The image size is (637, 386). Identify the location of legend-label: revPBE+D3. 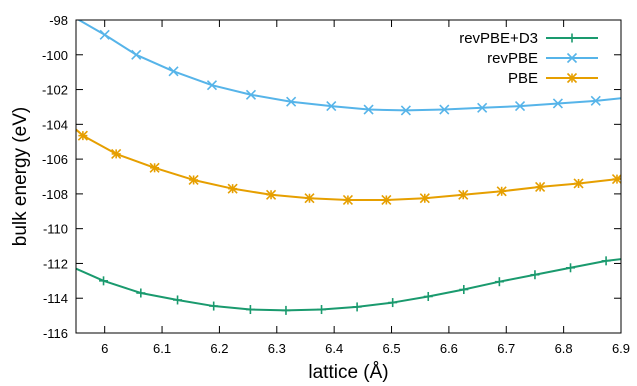
(498, 38).